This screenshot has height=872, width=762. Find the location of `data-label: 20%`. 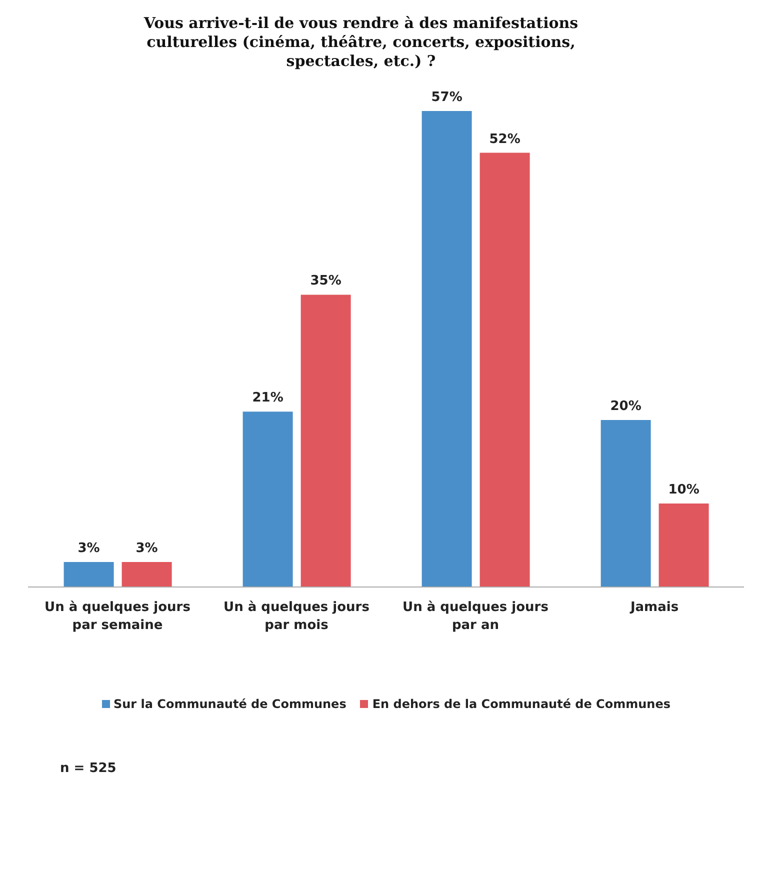

data-label: 20% is located at coordinates (626, 406).